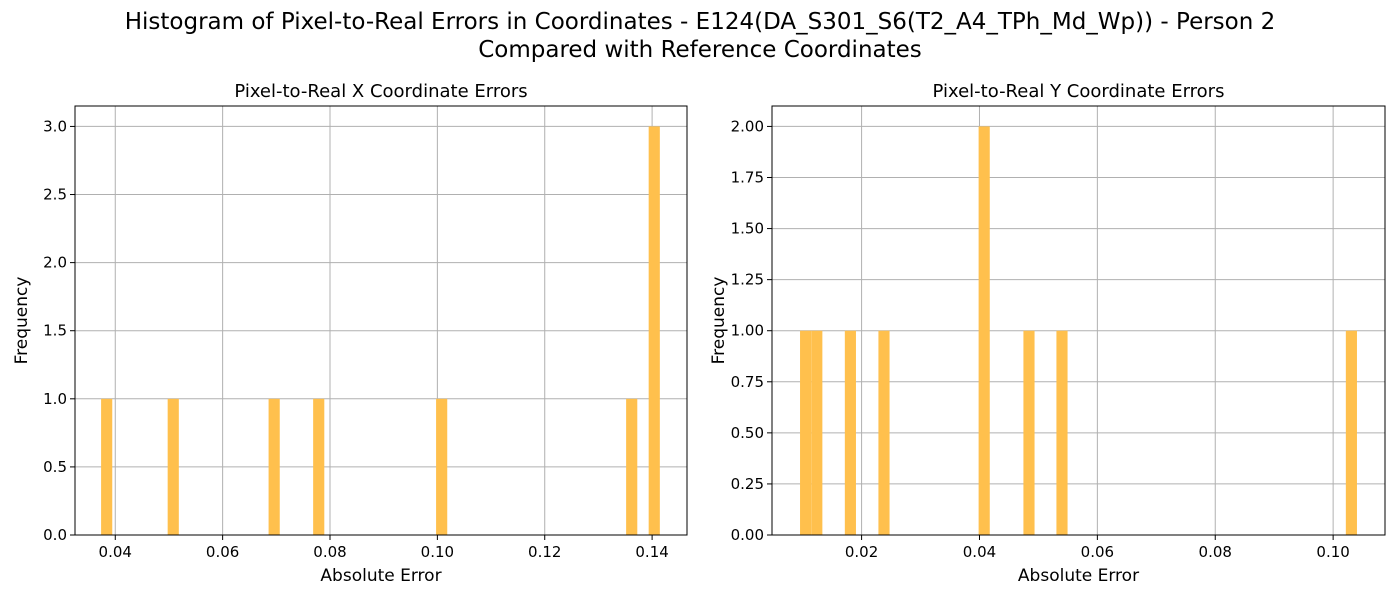 This screenshot has height=600, width=1400. What do you see at coordinates (380, 91) in the screenshot?
I see `subplot-title: Pixel-to-Real X Coordinate Errors` at bounding box center [380, 91].